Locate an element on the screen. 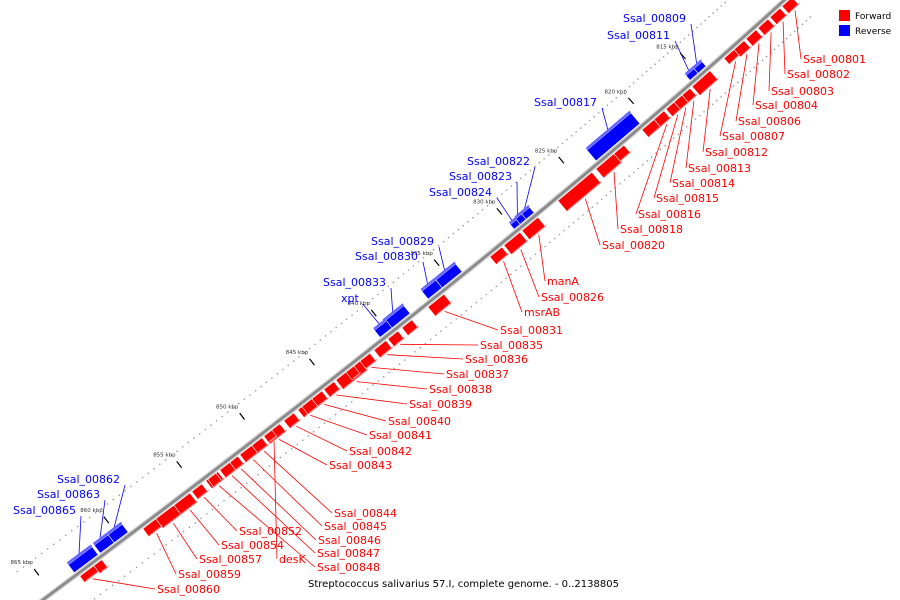 The image size is (900, 600). gene-label: Ssal_00845 is located at coordinates (355, 526).